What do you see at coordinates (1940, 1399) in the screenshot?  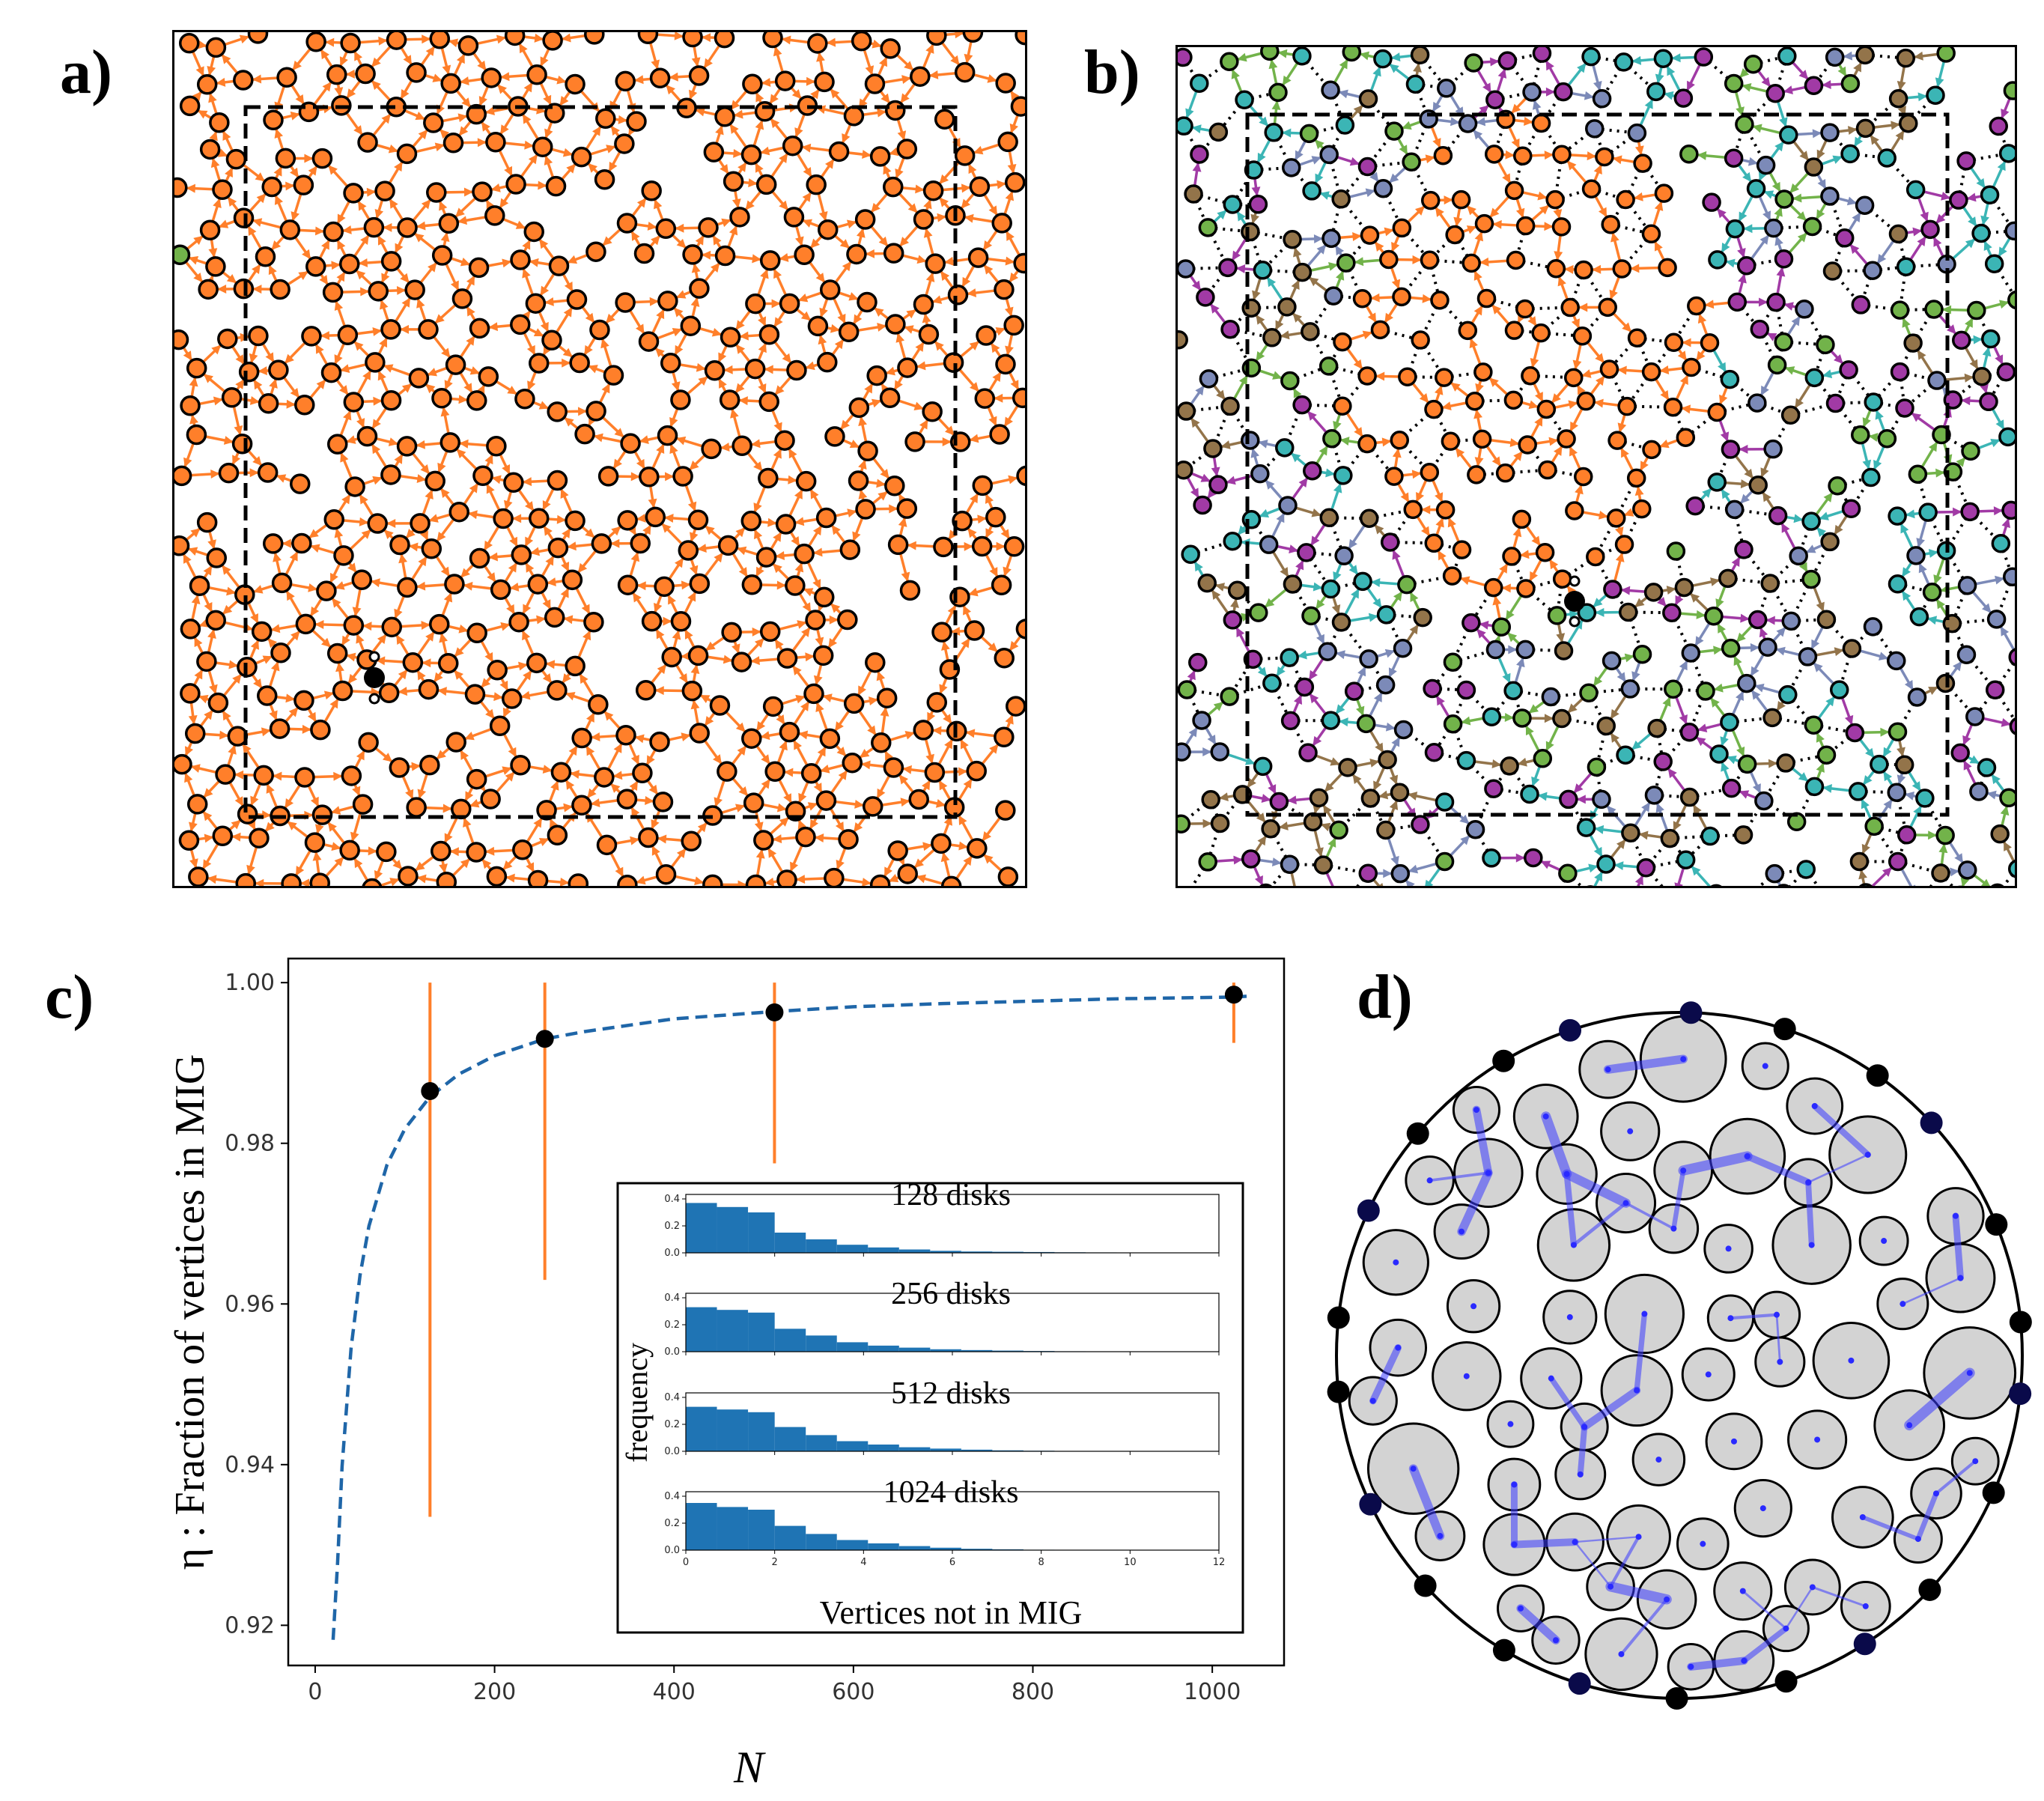 I see `mig-edge` at bounding box center [1940, 1399].